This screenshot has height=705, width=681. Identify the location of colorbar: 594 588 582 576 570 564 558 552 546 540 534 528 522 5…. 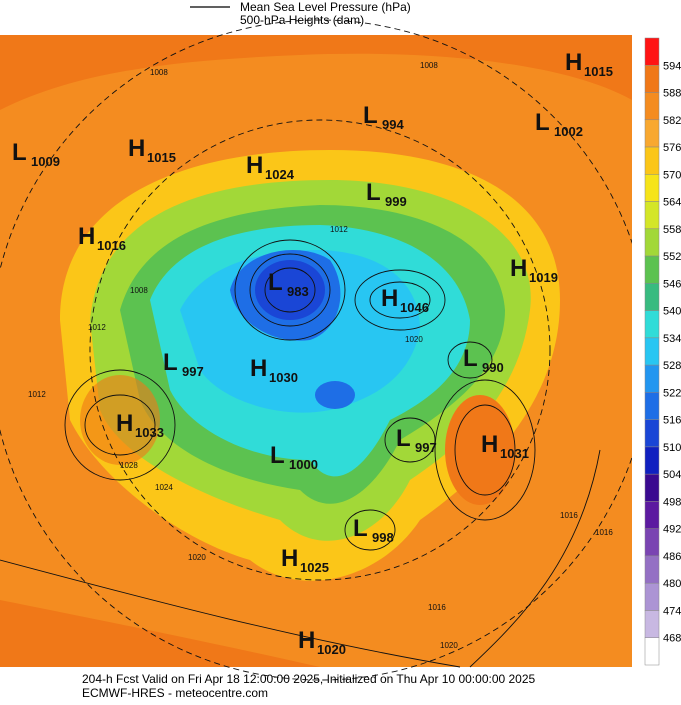
(662, 351).